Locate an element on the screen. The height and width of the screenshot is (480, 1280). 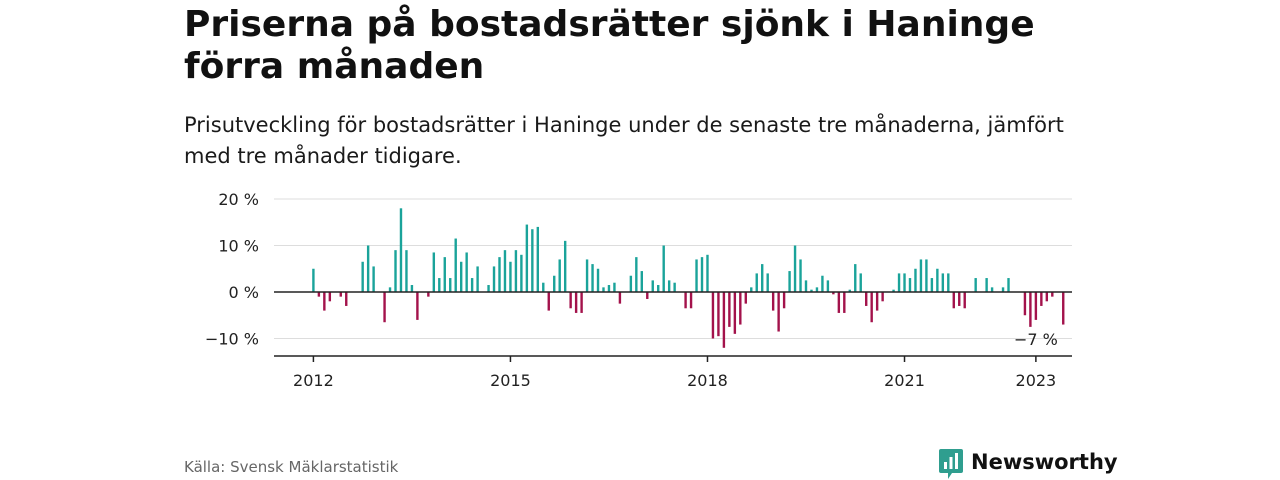
y-tick-label: 0 % is located at coordinates (244, 292).